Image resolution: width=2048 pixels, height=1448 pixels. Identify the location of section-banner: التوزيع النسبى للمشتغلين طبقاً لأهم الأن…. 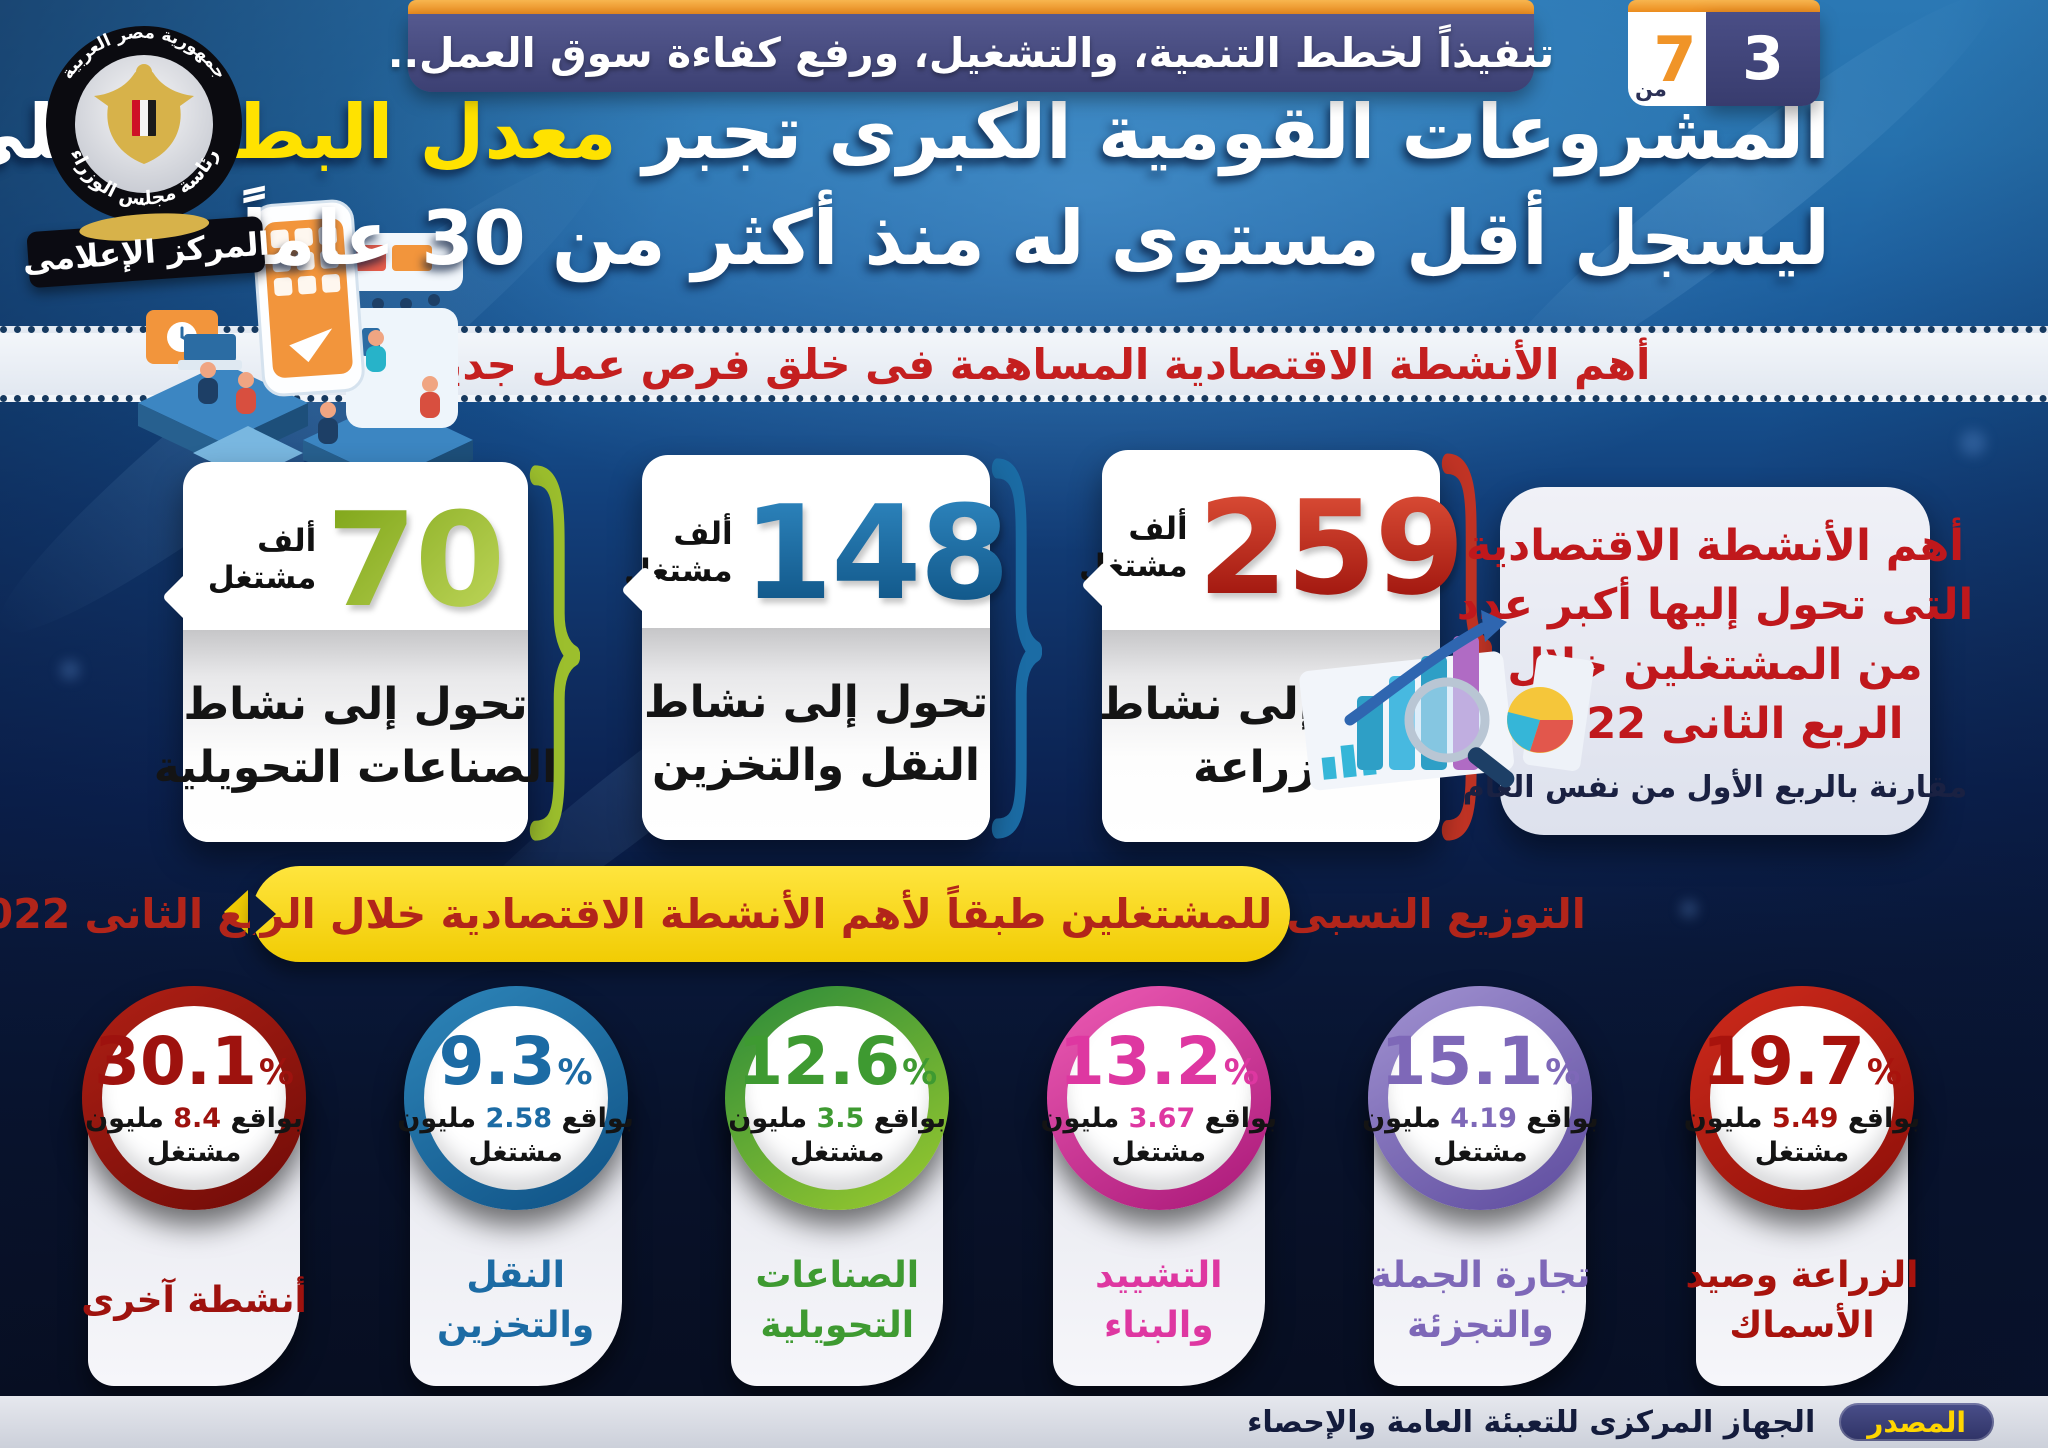
(793, 914).